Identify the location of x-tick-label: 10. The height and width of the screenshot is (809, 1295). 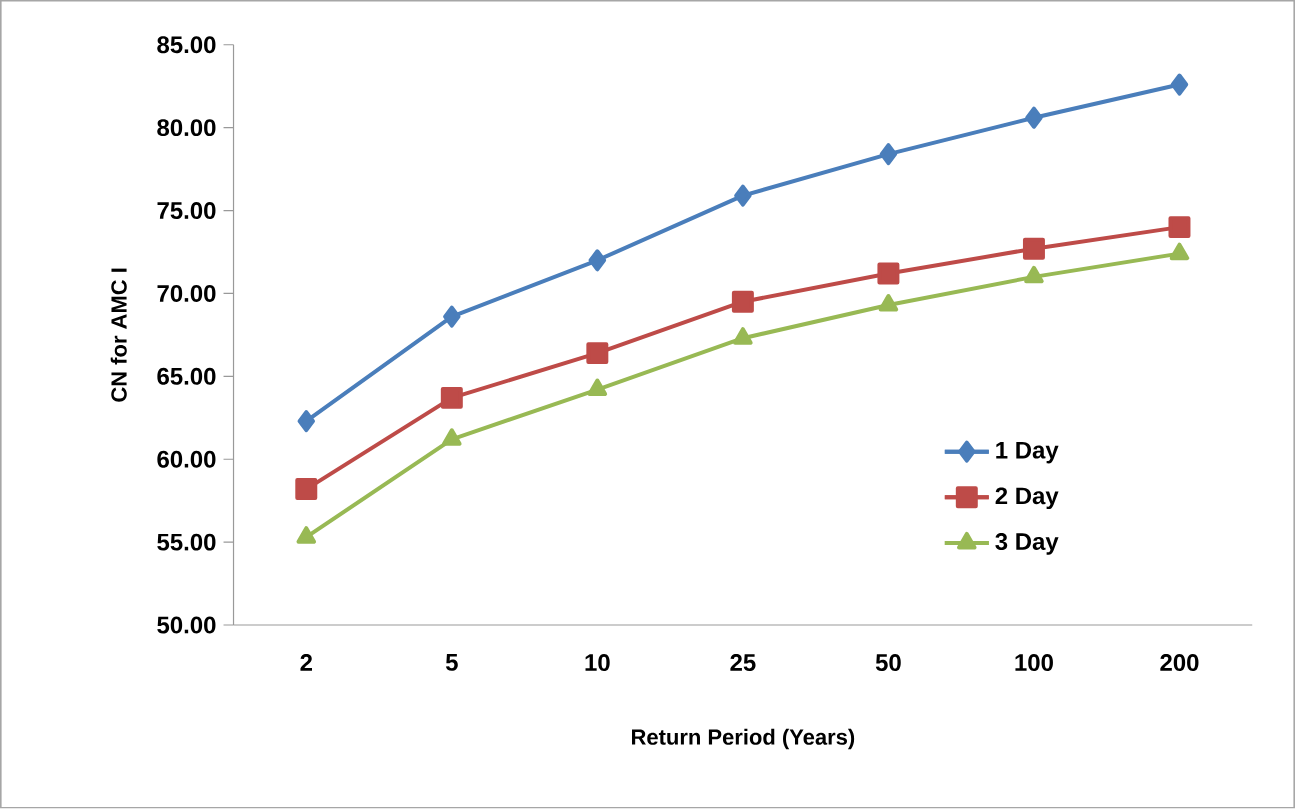
(597, 663).